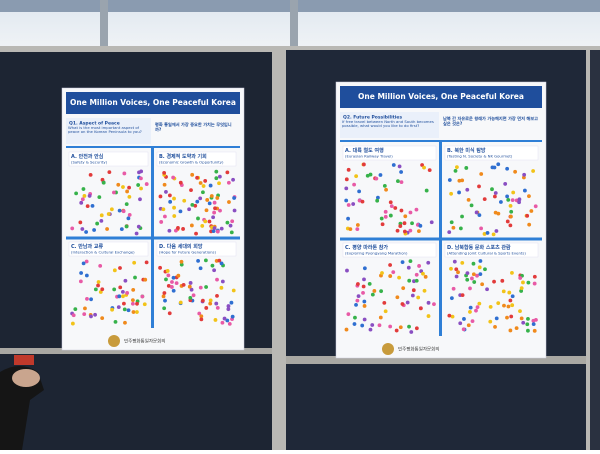  Describe the element at coordinates (187, 252) in the screenshot. I see `option-label-en: (Hope for Future Generations)` at that location.